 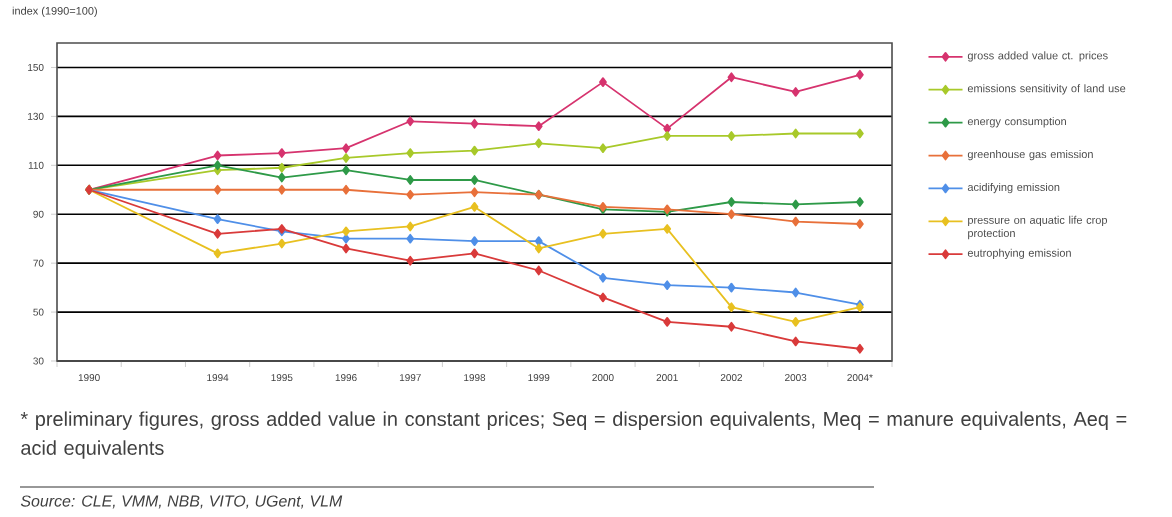 I want to click on x-tick-label: 2004*, so click(x=860, y=378).